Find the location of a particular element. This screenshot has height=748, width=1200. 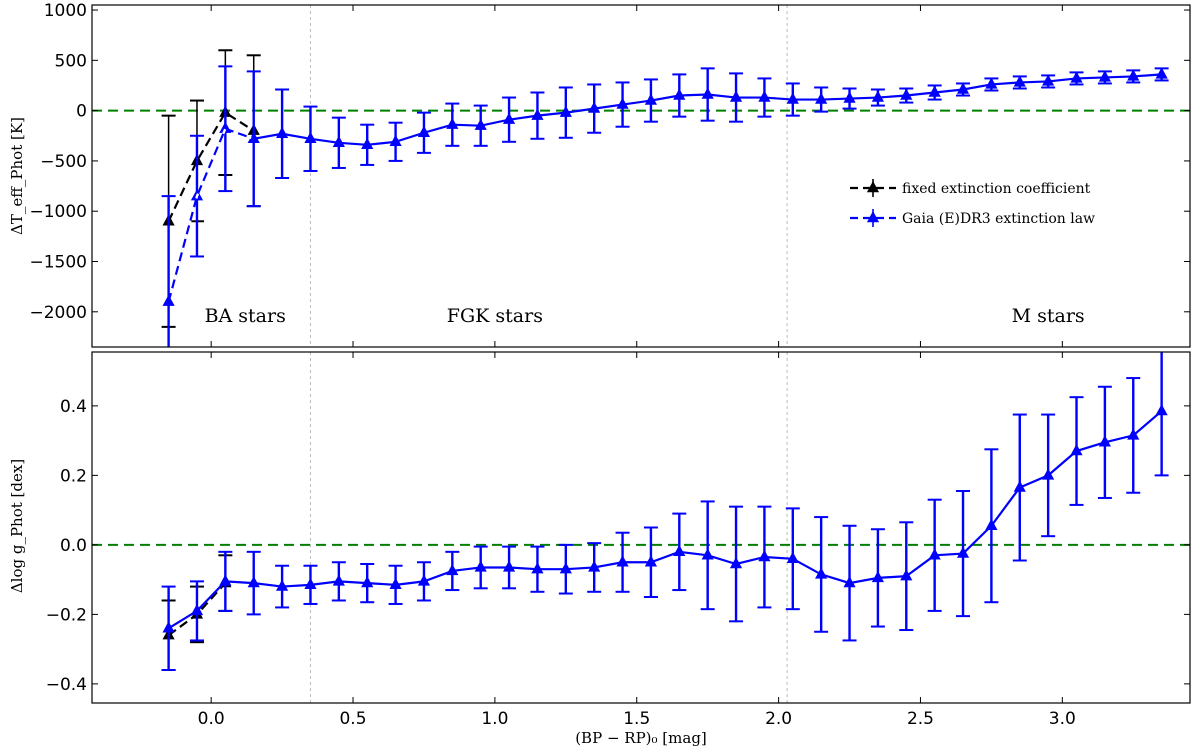

top-ylabel: ΔT_eff_Phot [K] is located at coordinates (17, 176).